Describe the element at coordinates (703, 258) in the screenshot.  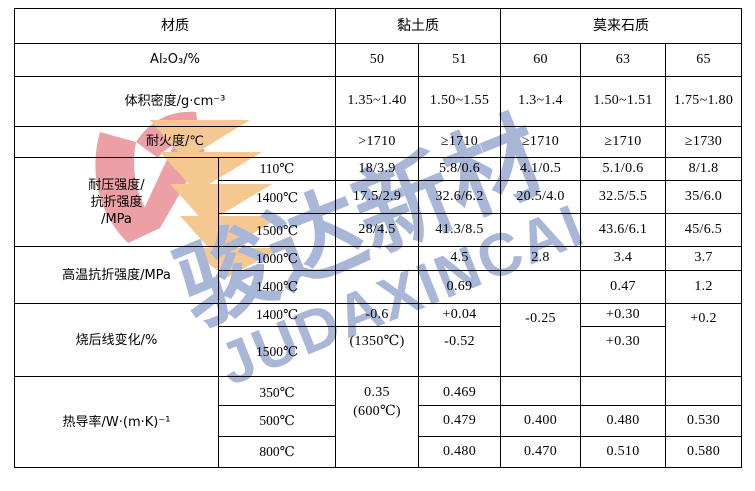
I see `cell-hot-mor-1000-65: 3.7` at that location.